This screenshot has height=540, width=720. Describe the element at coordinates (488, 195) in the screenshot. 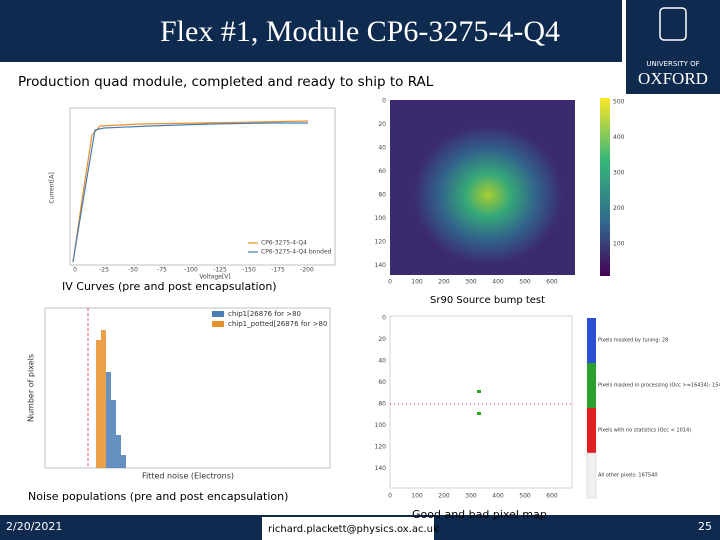

I see `heatmap-blob` at that location.